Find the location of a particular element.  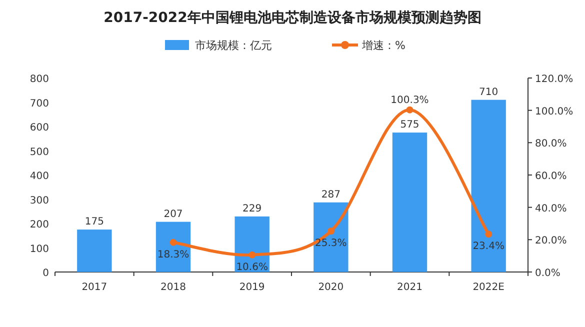

legend-label: 增速：% is located at coordinates (383, 45).